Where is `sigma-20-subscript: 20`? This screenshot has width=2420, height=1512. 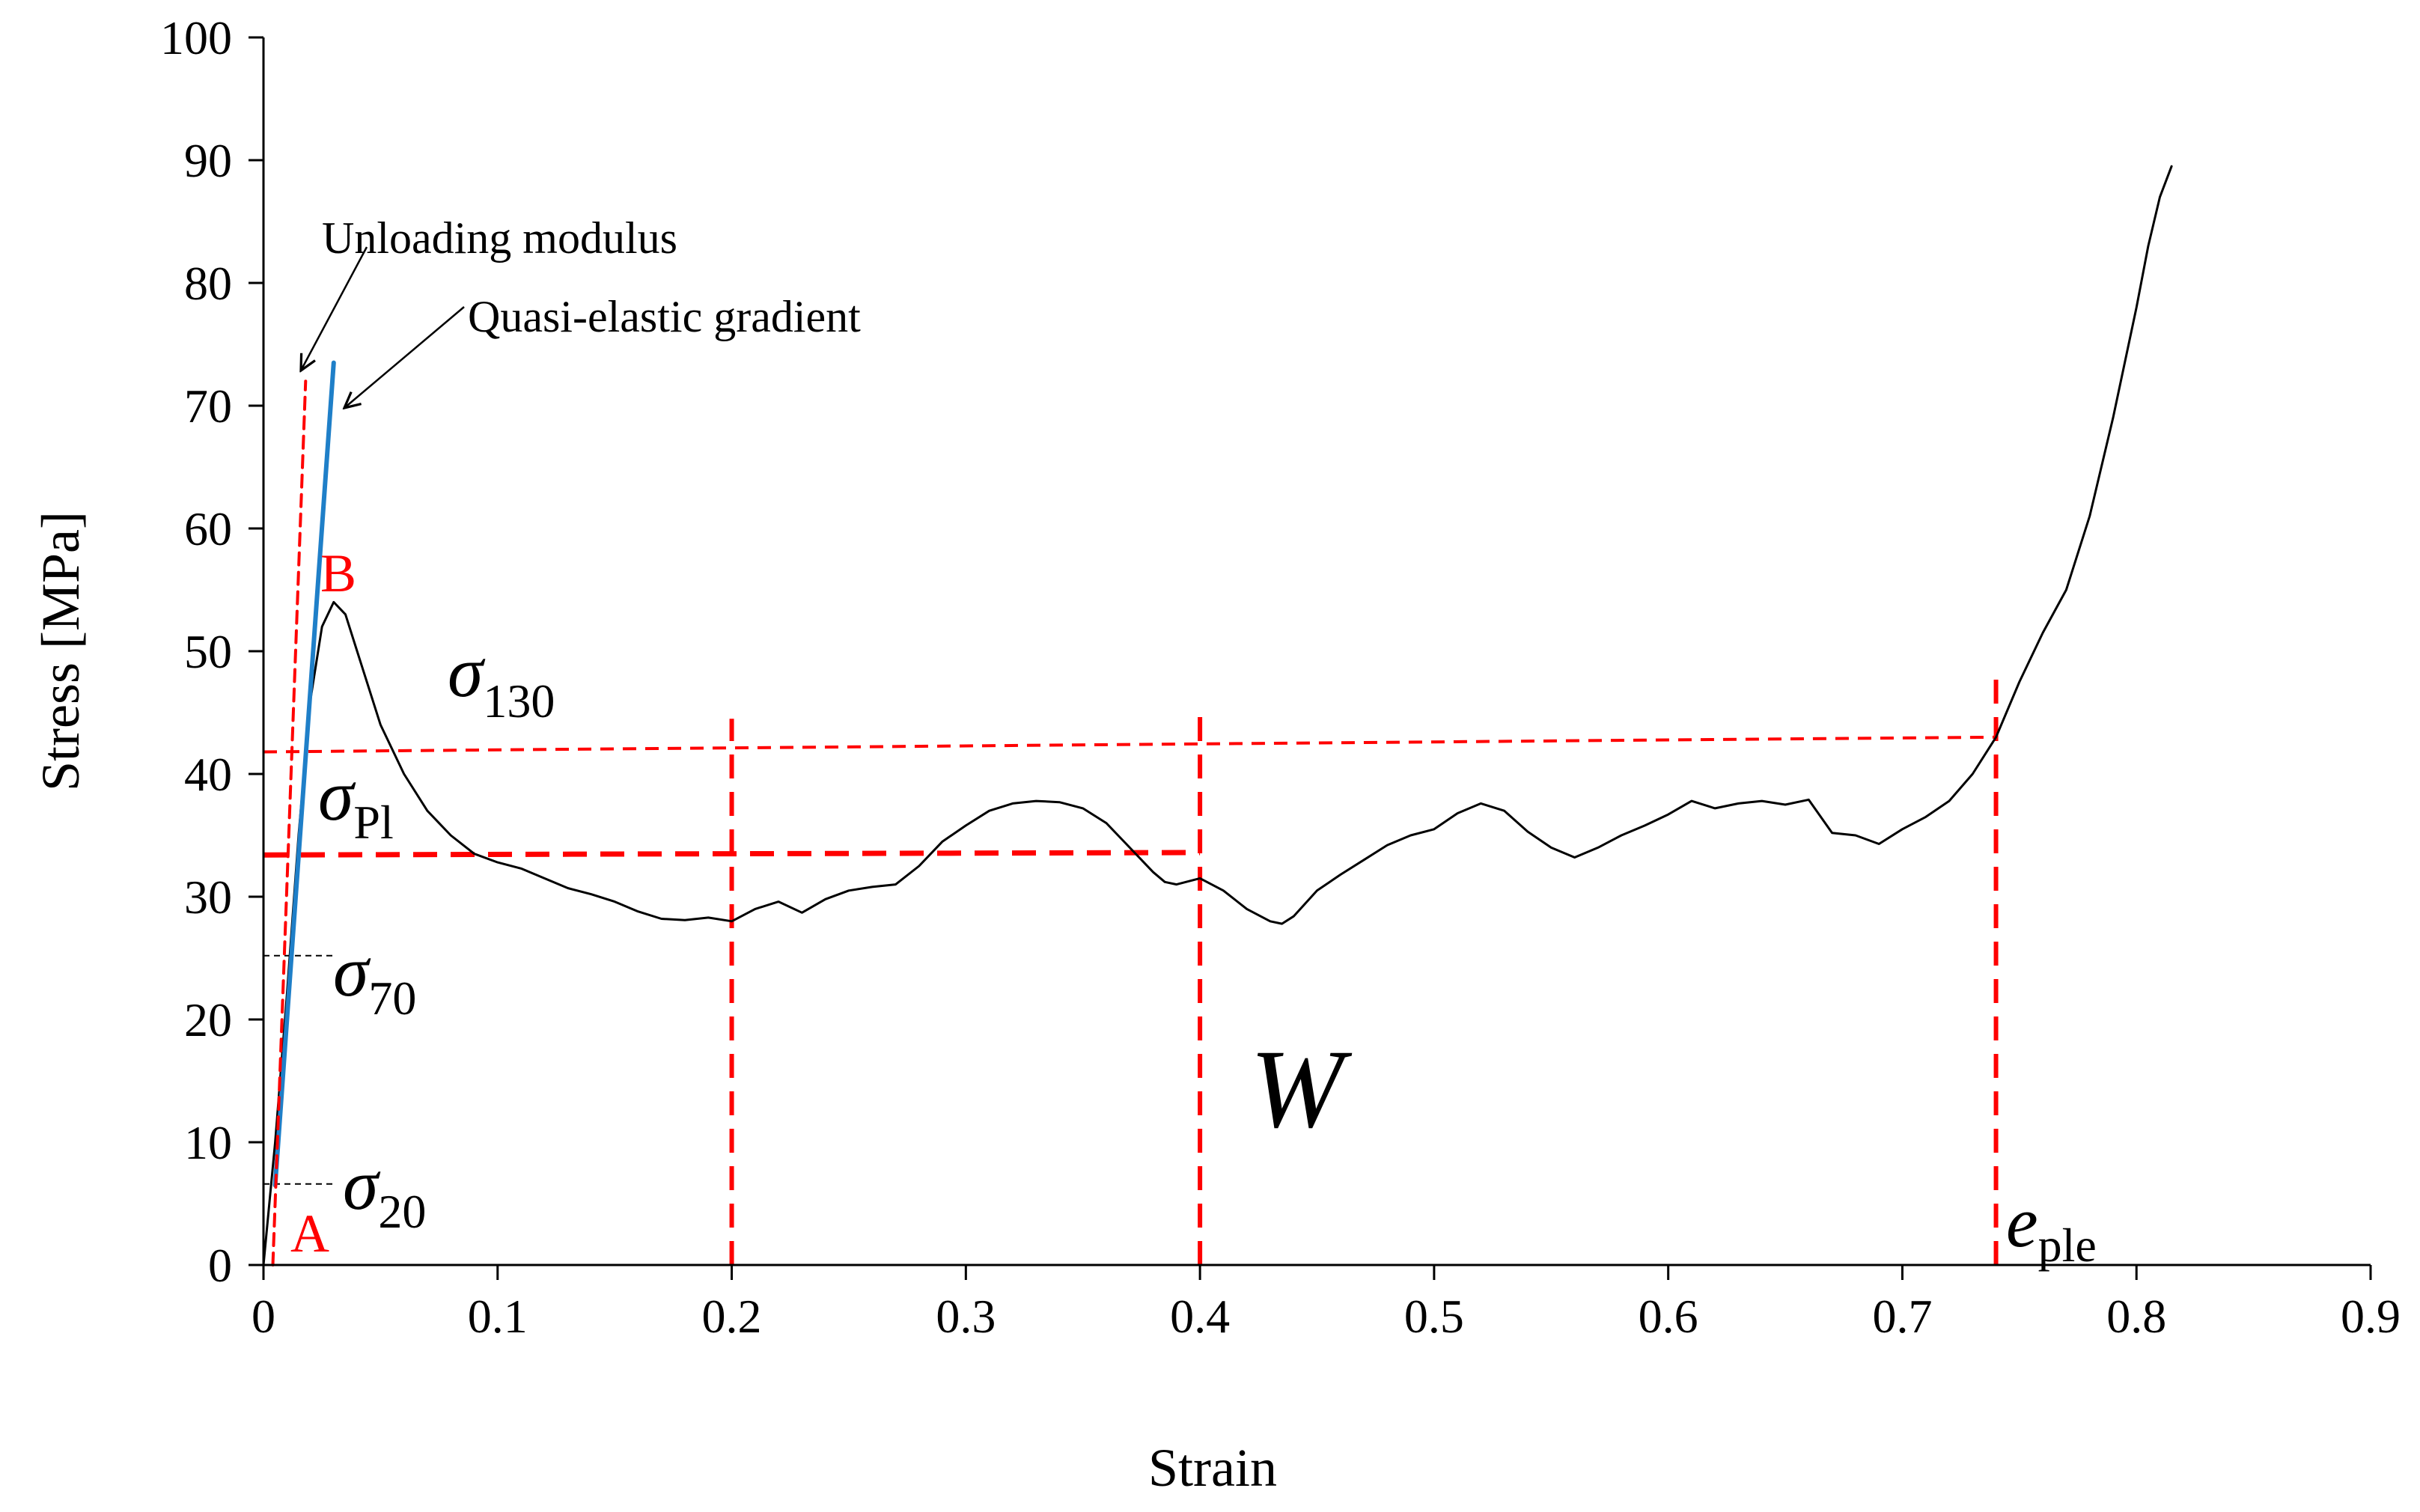
sigma-20-subscript: 20 is located at coordinates (402, 1211).